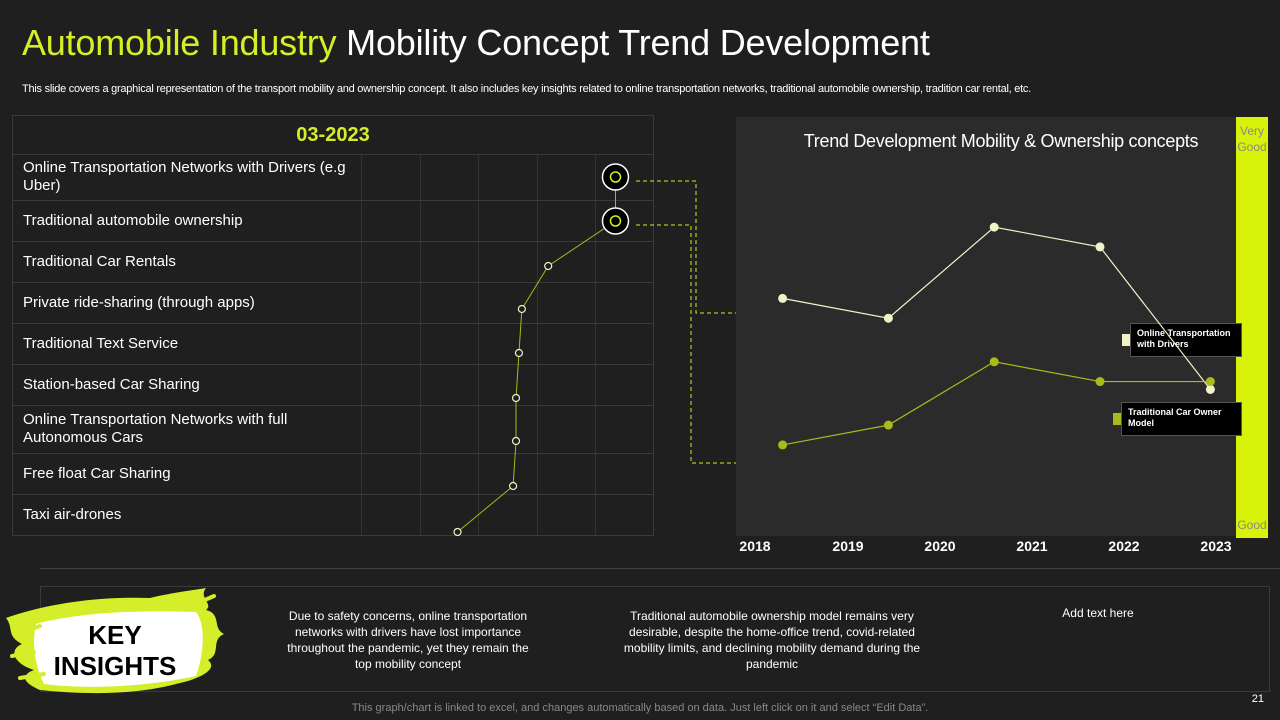 This screenshot has height=720, width=1280. I want to click on title-accent: Automobile Industry, so click(179, 42).